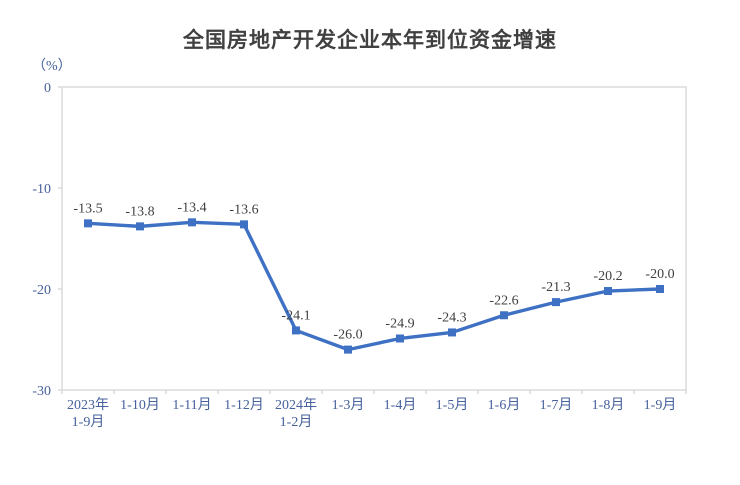 The height and width of the screenshot is (485, 740). Describe the element at coordinates (243, 209) in the screenshot. I see `data-label: -13.6` at that location.